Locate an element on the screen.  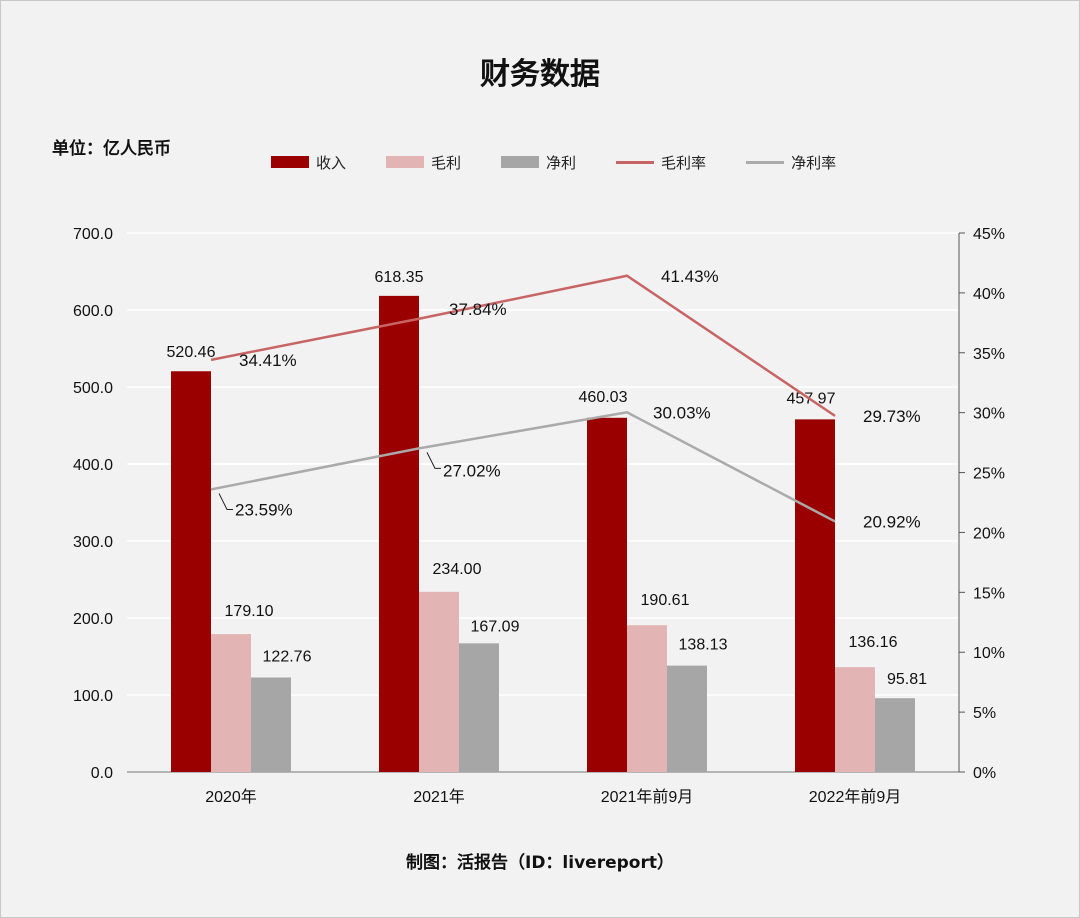
credit-line: 制图：活报告（ID：livereport） is located at coordinates (540, 863).